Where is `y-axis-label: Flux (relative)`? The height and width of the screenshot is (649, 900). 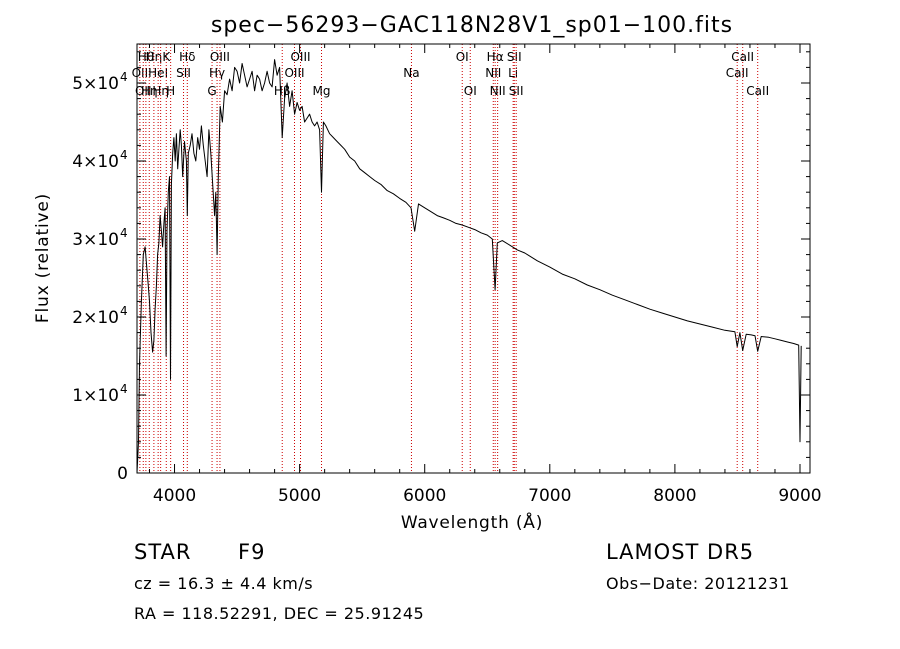 y-axis-label: Flux (relative) is located at coordinates (43, 258).